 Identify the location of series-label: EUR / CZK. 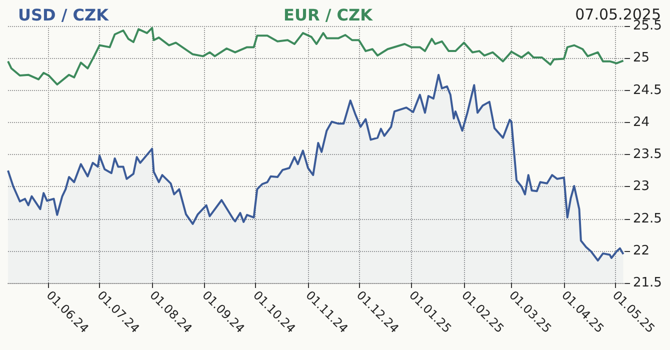
(329, 15).